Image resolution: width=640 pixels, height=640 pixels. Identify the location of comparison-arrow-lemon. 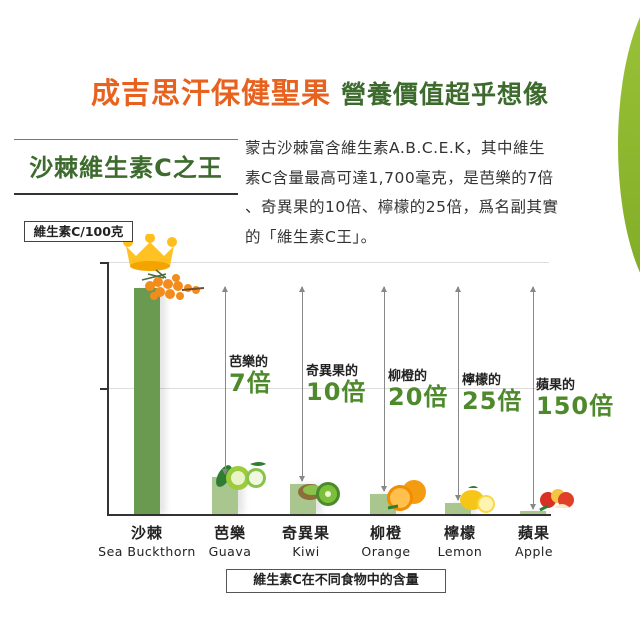
(458, 393).